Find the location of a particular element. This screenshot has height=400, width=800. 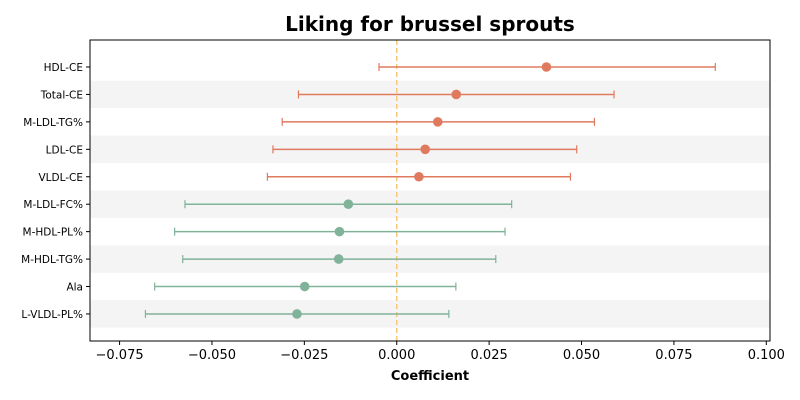

y-tick-label: VLDL-CE is located at coordinates (60, 178).